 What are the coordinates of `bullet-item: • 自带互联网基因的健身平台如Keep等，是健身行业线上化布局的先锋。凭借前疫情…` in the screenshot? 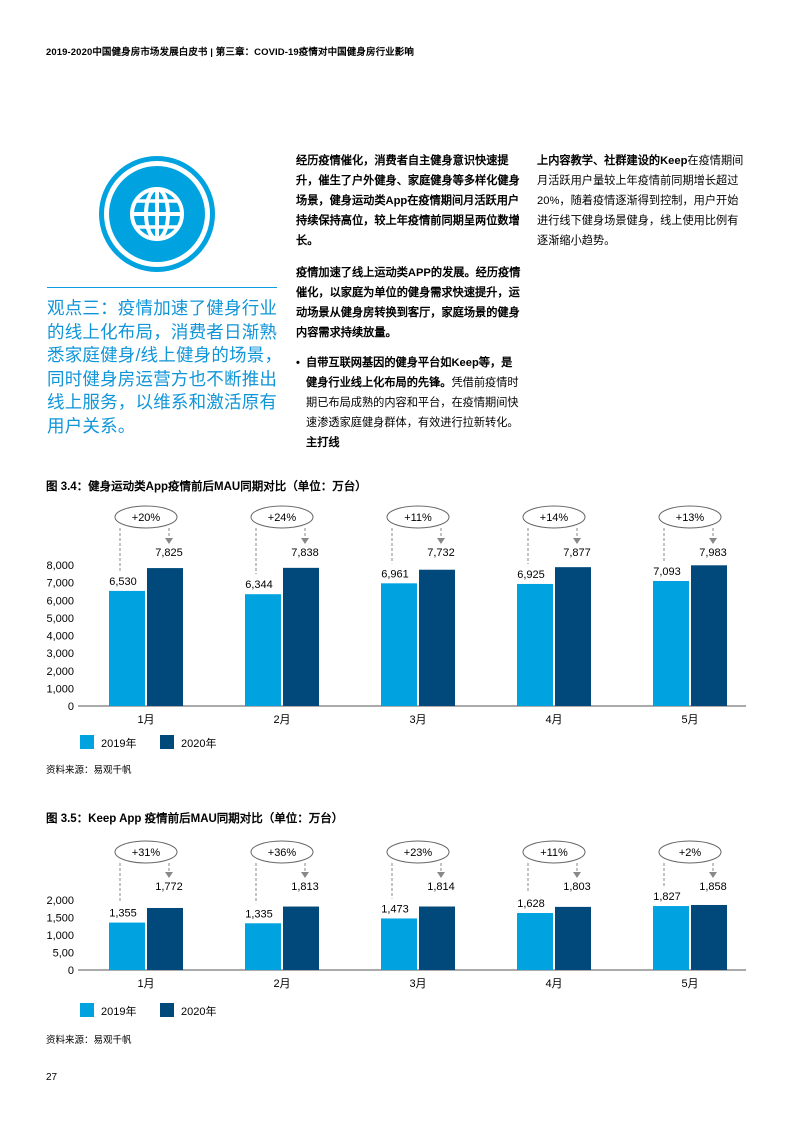 It's located at (408, 403).